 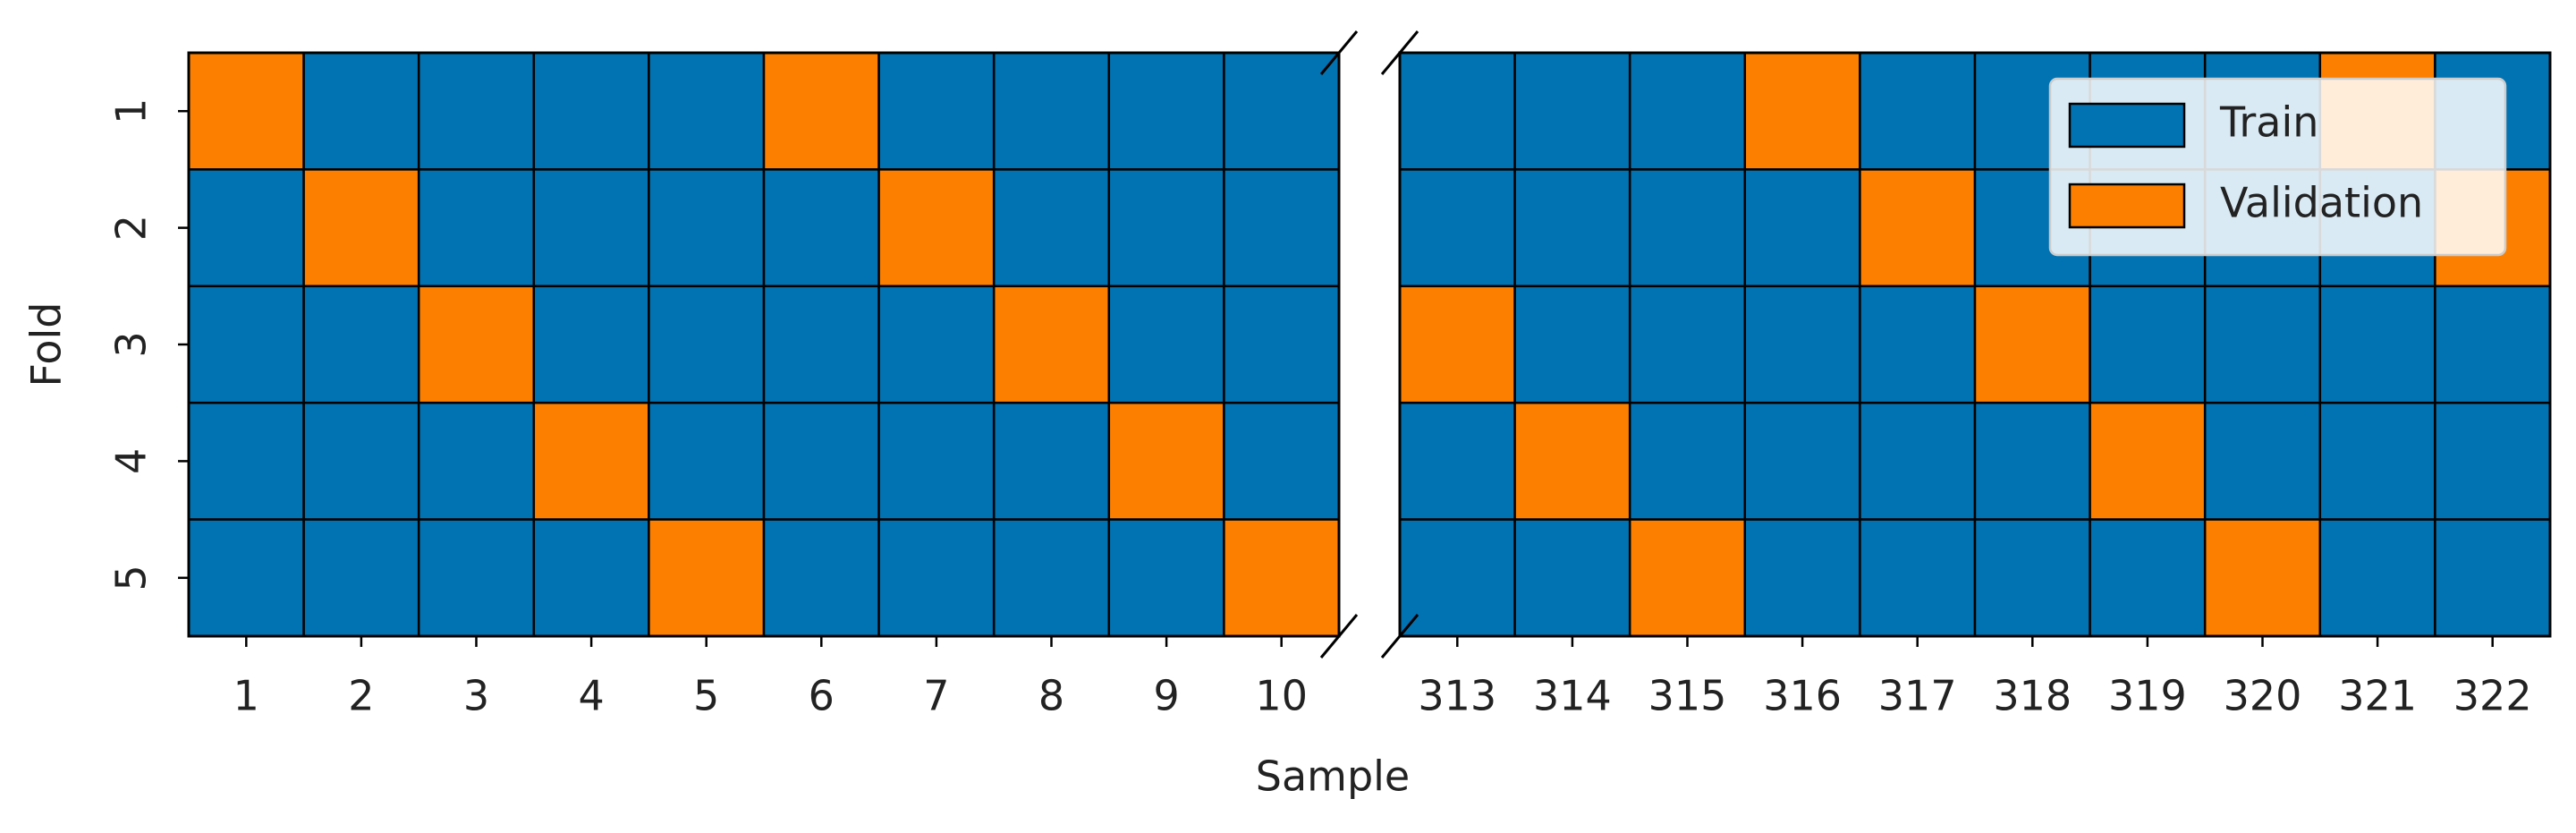 I want to click on x-tick-label: 7, so click(x=936, y=696).